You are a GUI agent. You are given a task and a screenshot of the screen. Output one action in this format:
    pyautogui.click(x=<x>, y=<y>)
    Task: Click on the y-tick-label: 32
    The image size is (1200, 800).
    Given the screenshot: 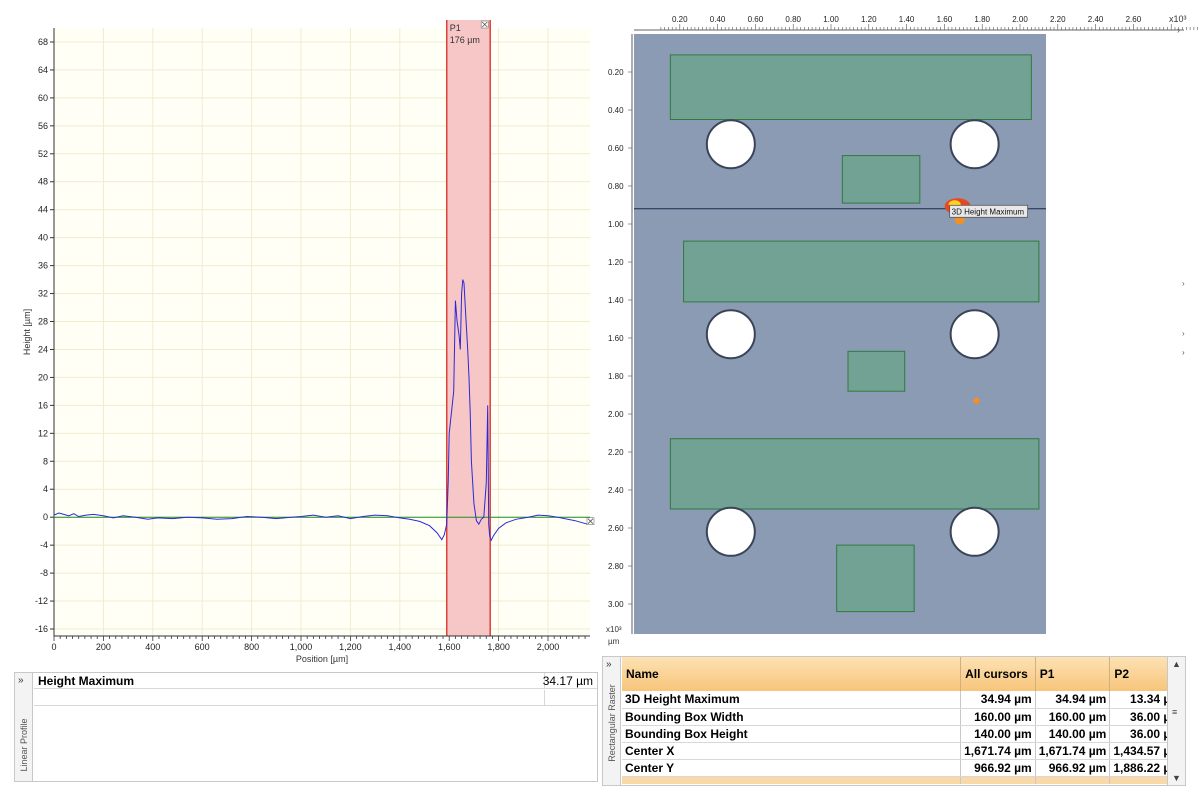 What is the action you would take?
    pyautogui.click(x=43, y=294)
    